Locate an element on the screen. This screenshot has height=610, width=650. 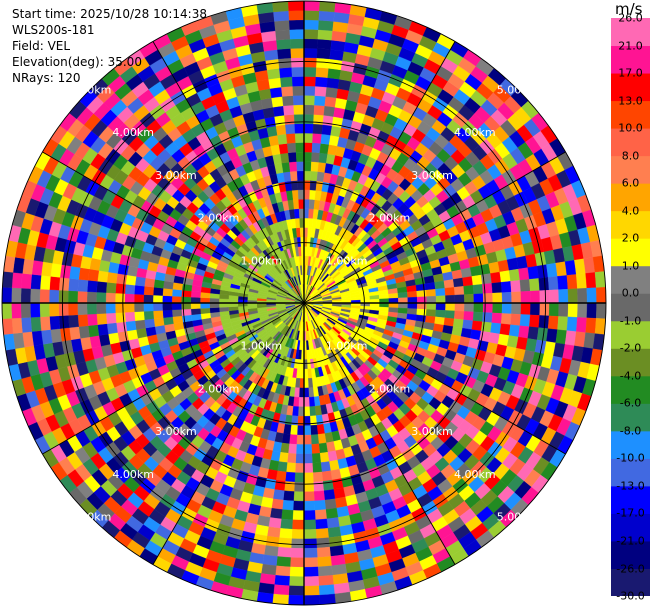
colorbar-tick: 8.0 is located at coordinates (630, 156).